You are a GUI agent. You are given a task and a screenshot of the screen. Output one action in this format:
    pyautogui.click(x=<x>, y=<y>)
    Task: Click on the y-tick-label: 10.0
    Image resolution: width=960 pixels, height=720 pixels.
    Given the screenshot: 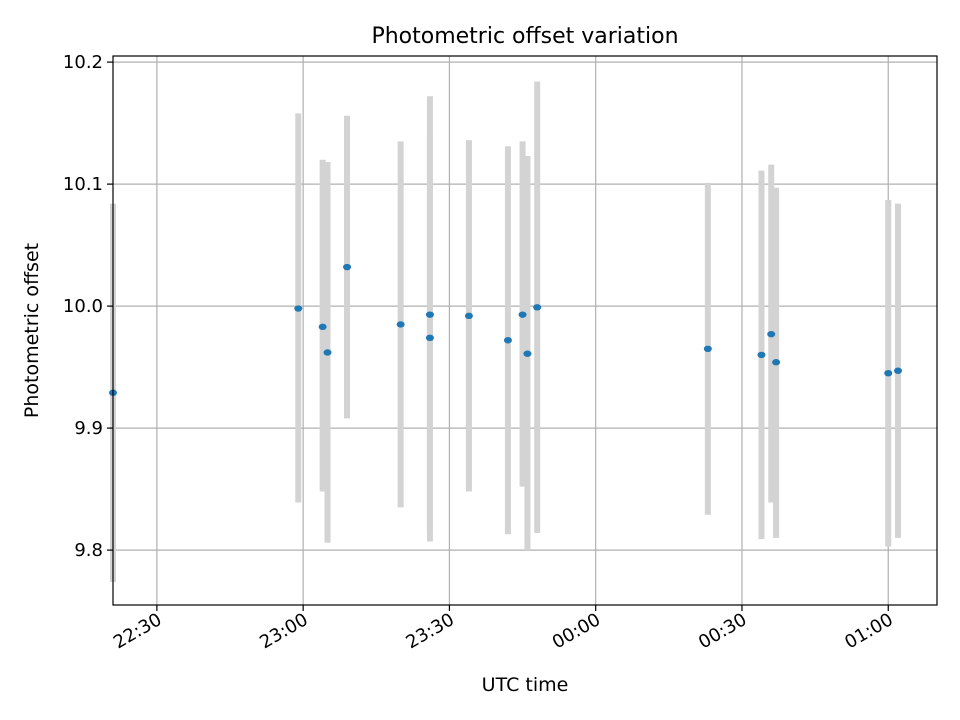 What is the action you would take?
    pyautogui.click(x=83, y=306)
    